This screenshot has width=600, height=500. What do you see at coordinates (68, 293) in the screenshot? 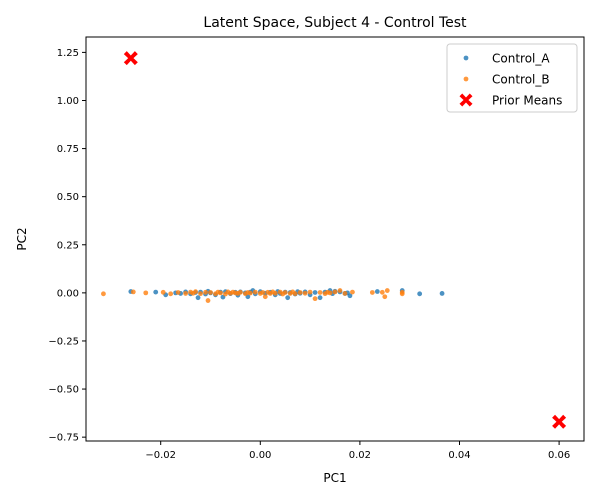
I see `y-tick-label: 0.00` at bounding box center [68, 293].